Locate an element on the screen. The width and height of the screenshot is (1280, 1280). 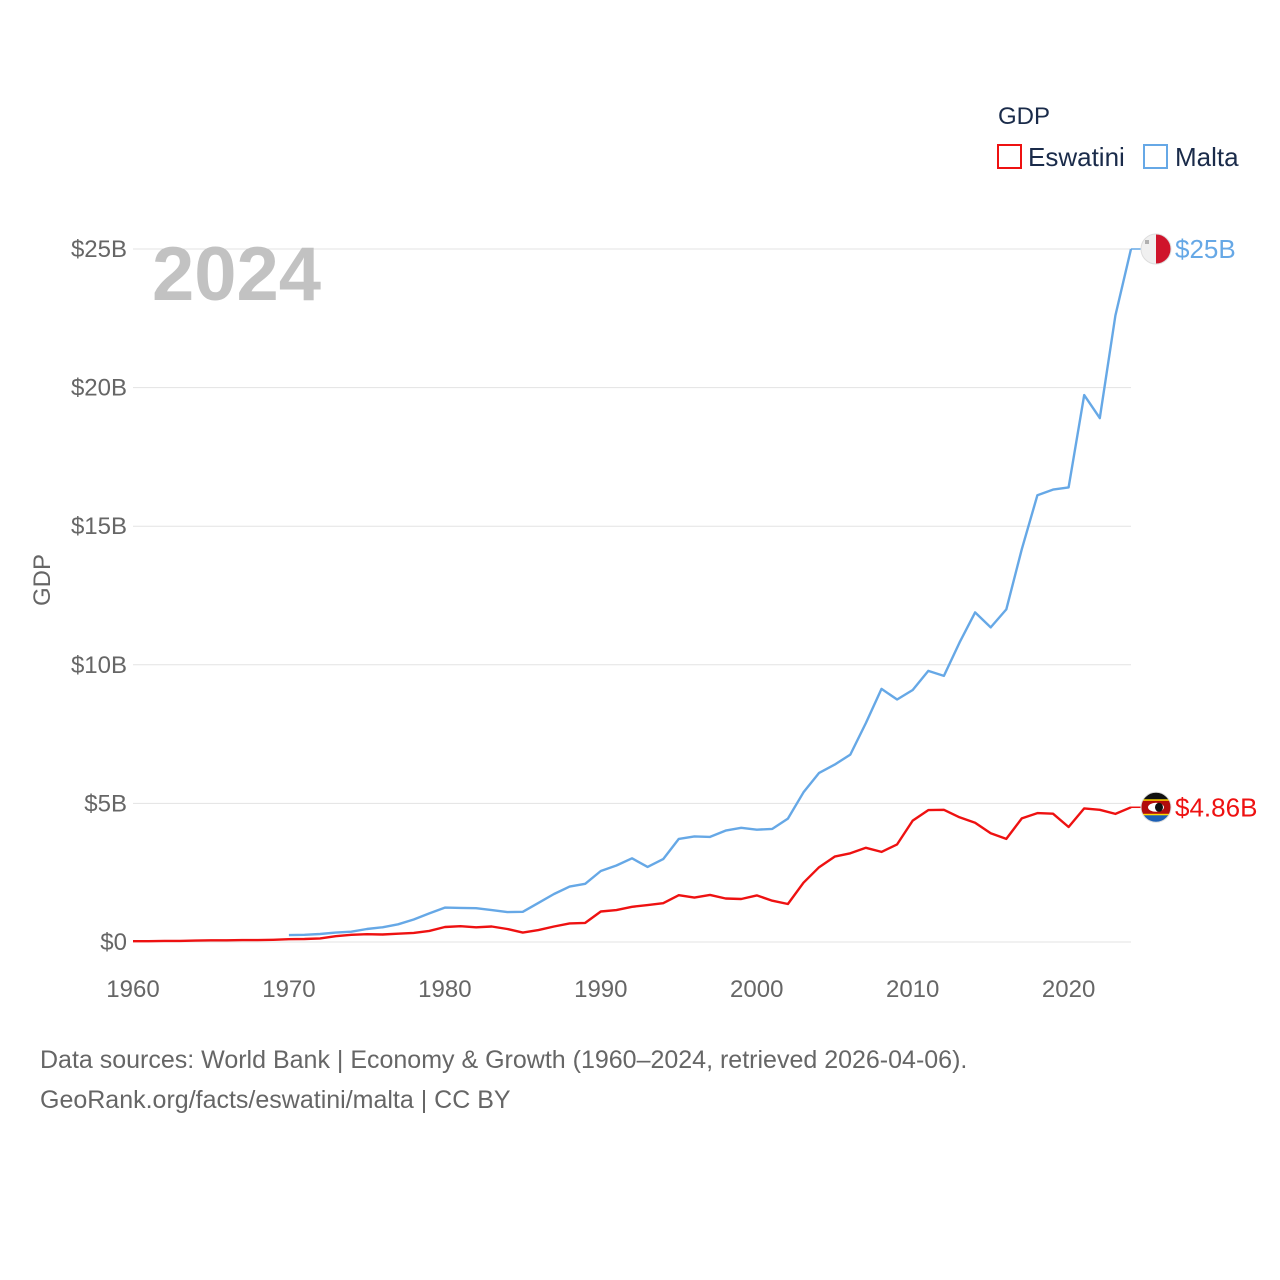
y-tick-label: $5B is located at coordinates (105, 803).